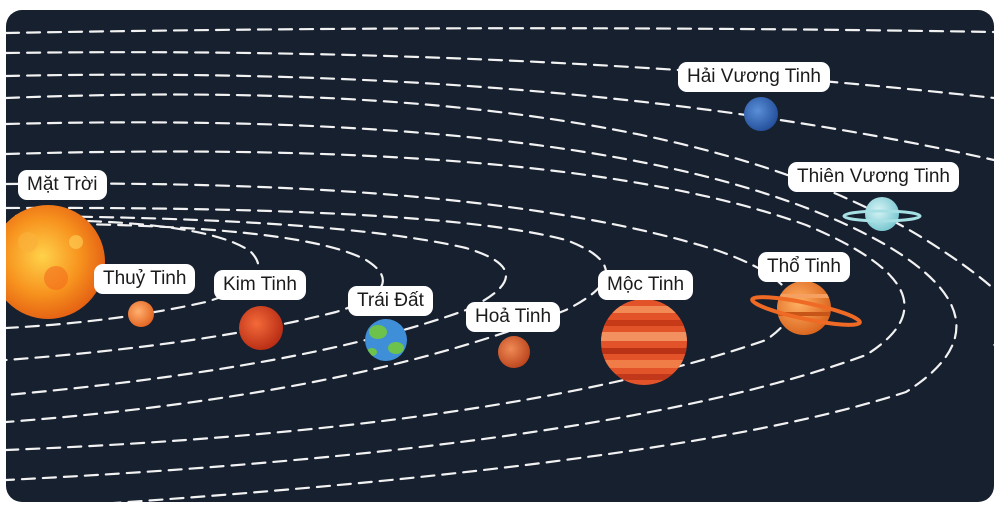  Describe the element at coordinates (55, 262) in the screenshot. I see `sun-icon` at that location.